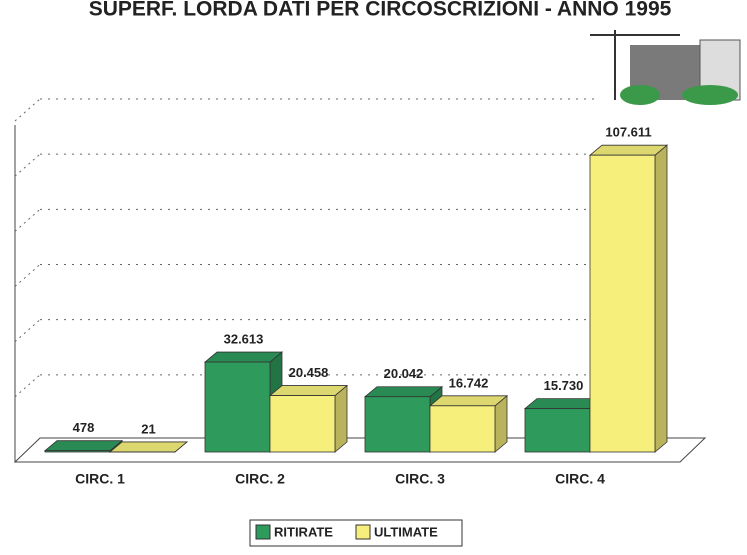  Describe the element at coordinates (564, 385) in the screenshot. I see `value-label: 15.730` at that location.